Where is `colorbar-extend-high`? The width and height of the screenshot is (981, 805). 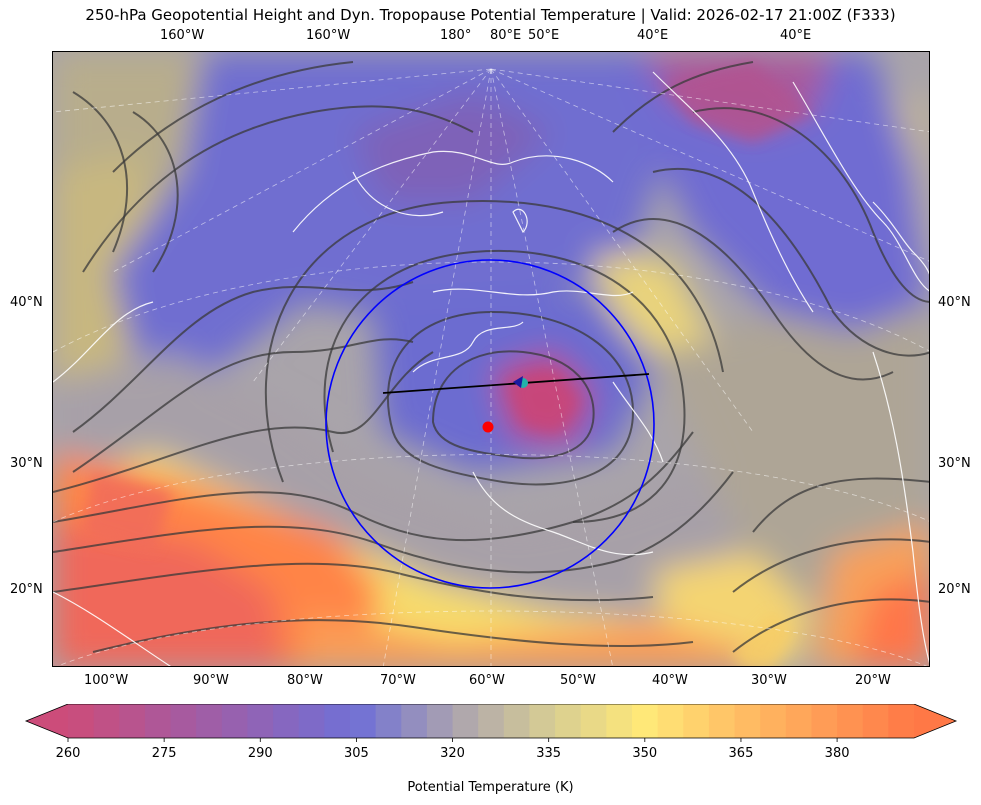 colorbar-extend-high is located at coordinates (935, 721).